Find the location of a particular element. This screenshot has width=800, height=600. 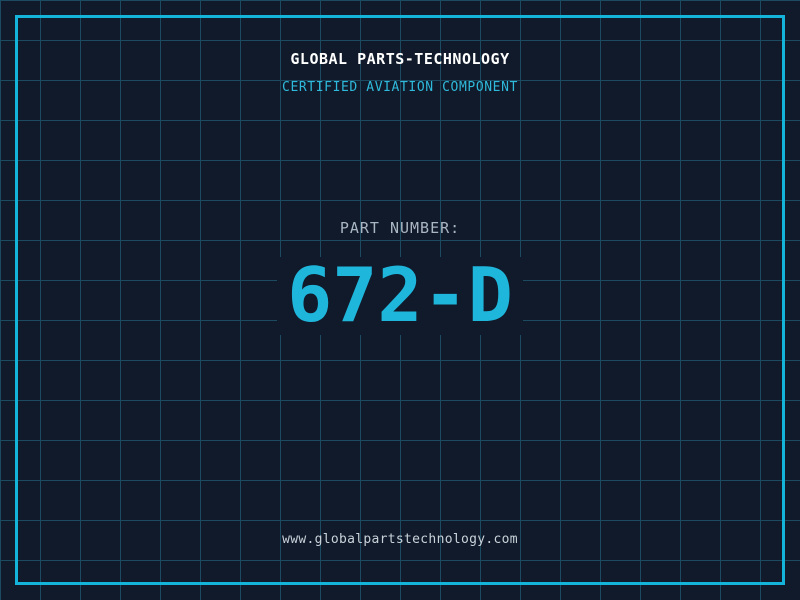

part-number-value: 672-D is located at coordinates (400, 296).